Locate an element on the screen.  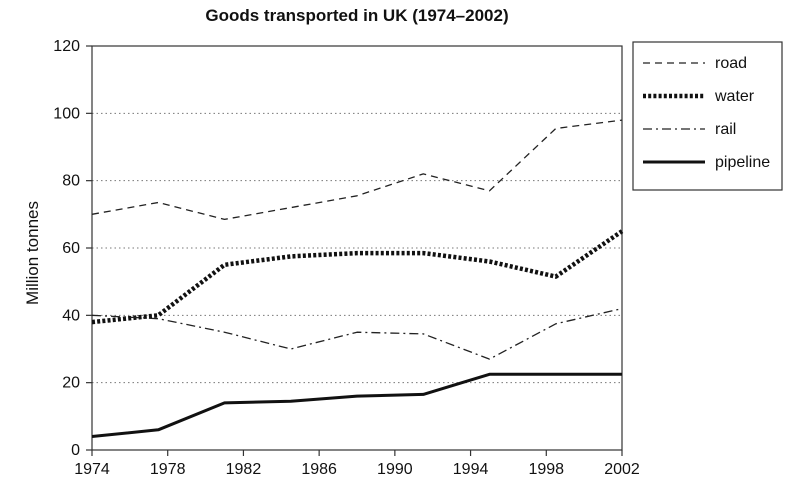
x-tick-label-1982: 1982 is located at coordinates (244, 469).